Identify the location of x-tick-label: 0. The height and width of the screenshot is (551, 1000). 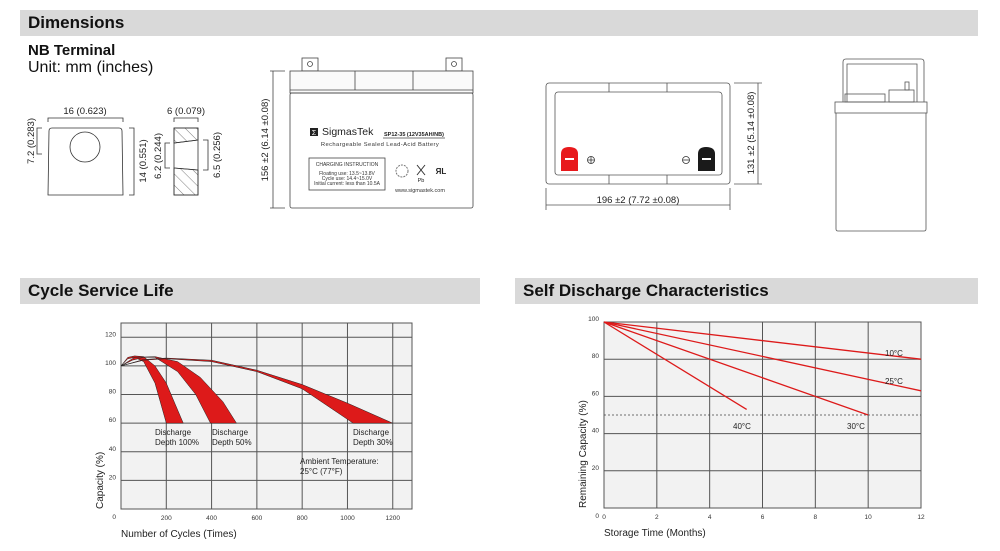
(604, 517).